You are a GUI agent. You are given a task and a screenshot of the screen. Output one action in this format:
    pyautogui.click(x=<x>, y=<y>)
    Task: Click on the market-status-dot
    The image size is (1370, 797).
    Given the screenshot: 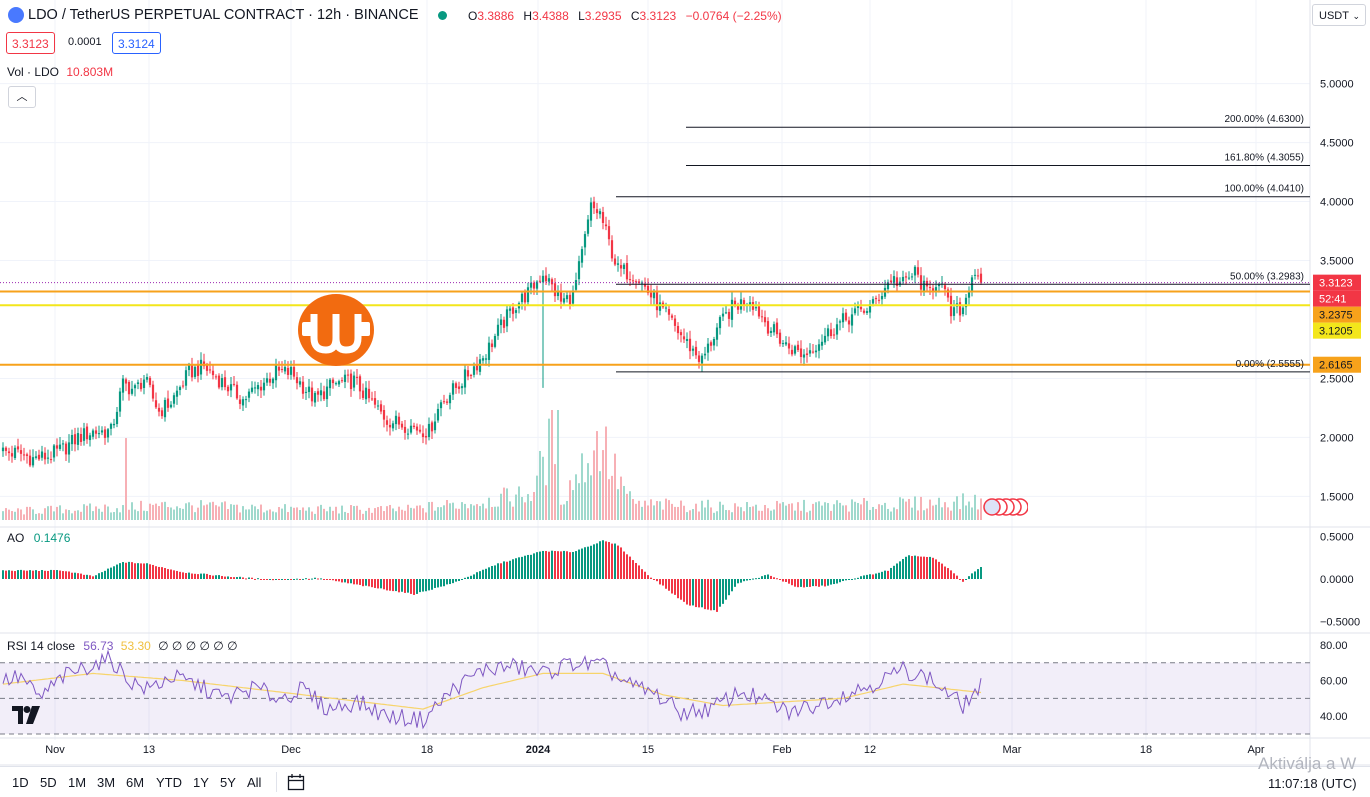 What is the action you would take?
    pyautogui.click(x=442, y=15)
    